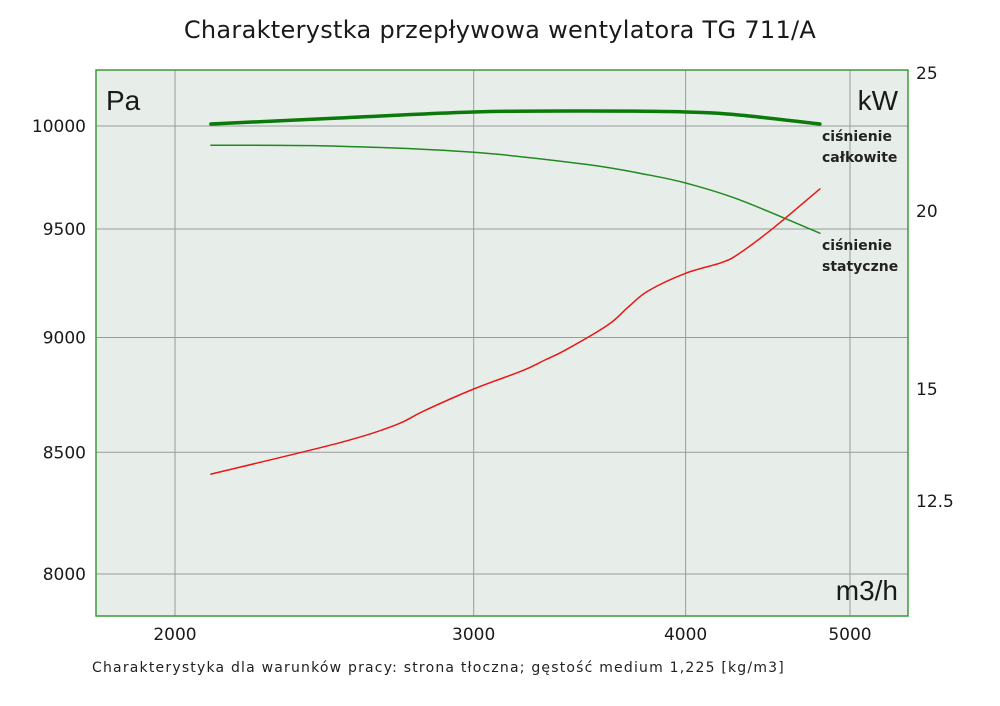  I want to click on y-left-tick-label: 9000, so click(64, 339).